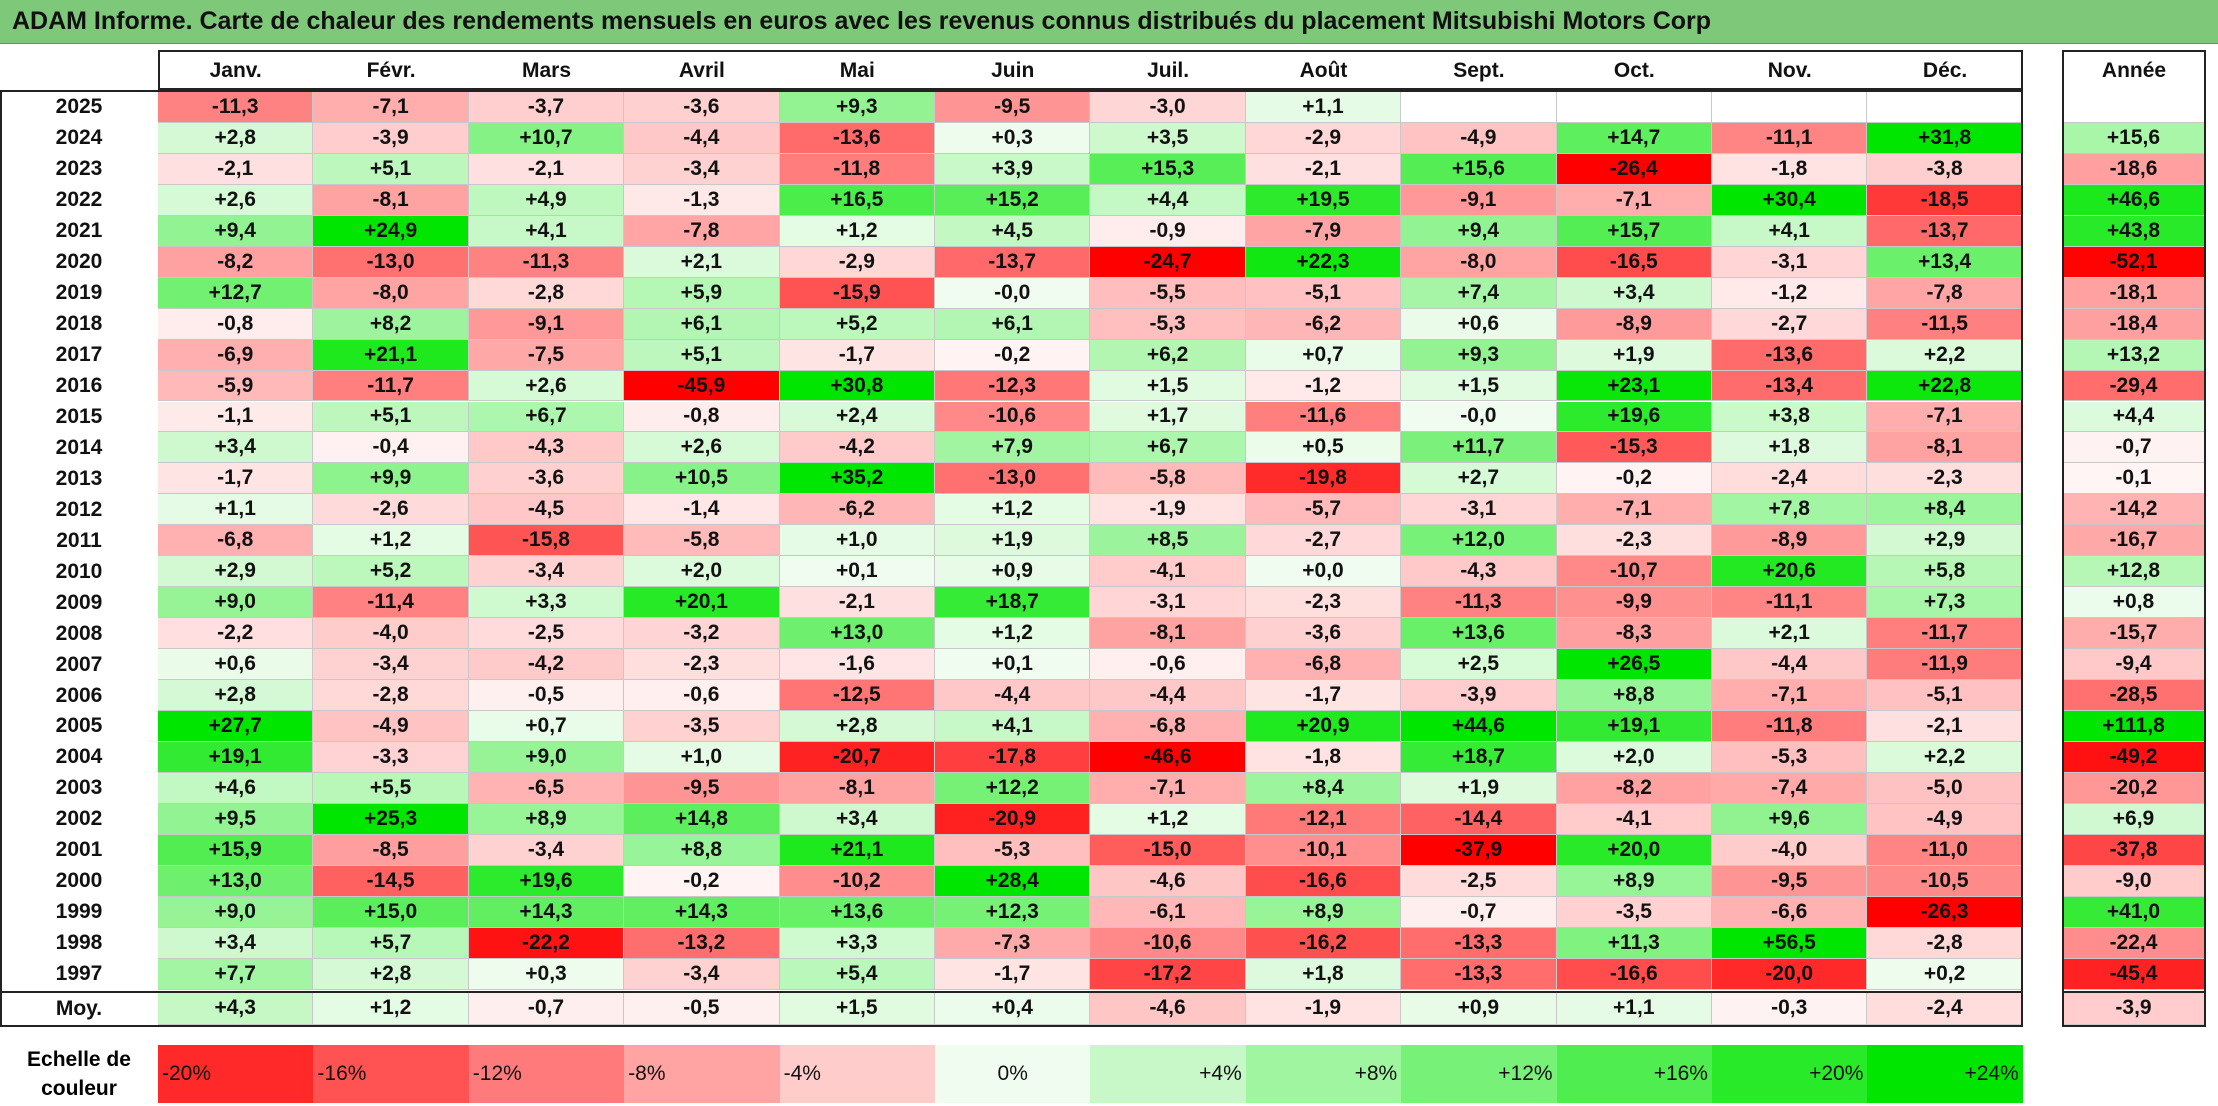  I want to click on heatmap-cell: -22,2, so click(546, 943).